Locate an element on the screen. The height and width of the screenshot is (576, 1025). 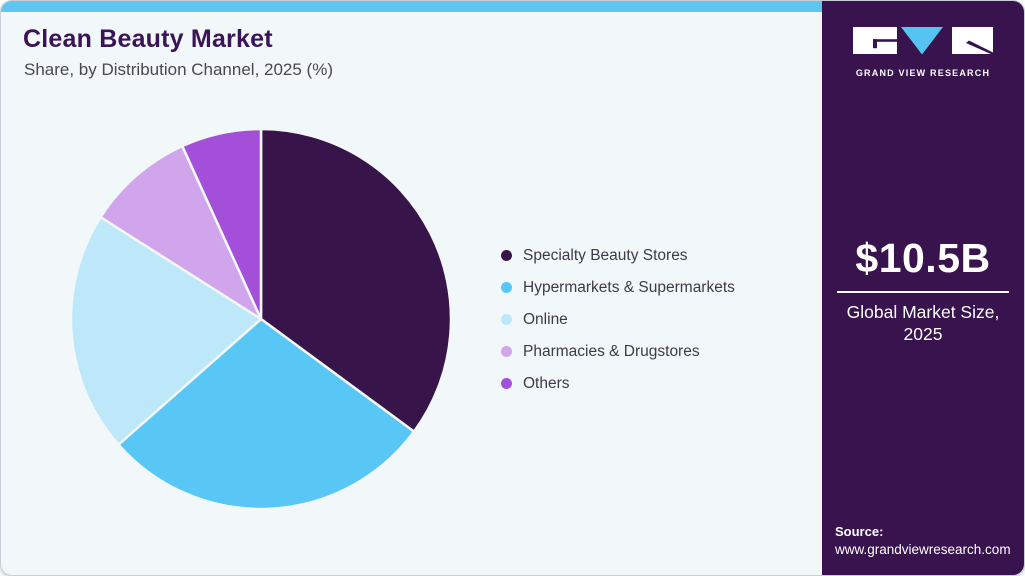
legend-item-label: Pharmacies & Drugstores is located at coordinates (611, 351).